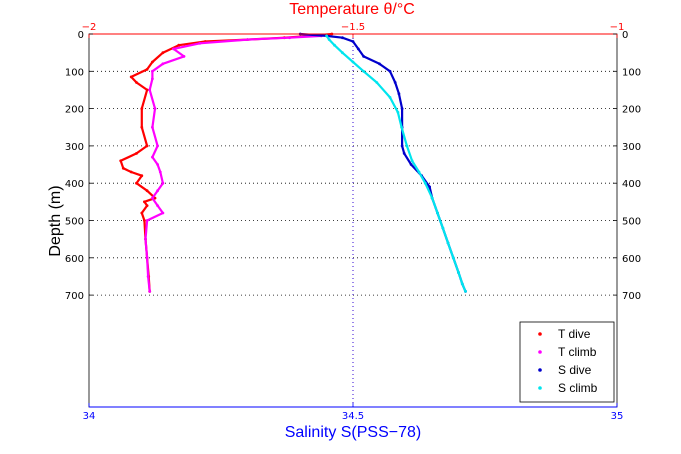 The image size is (681, 454). I want to click on y-tick-label-right: 200, so click(631, 110).